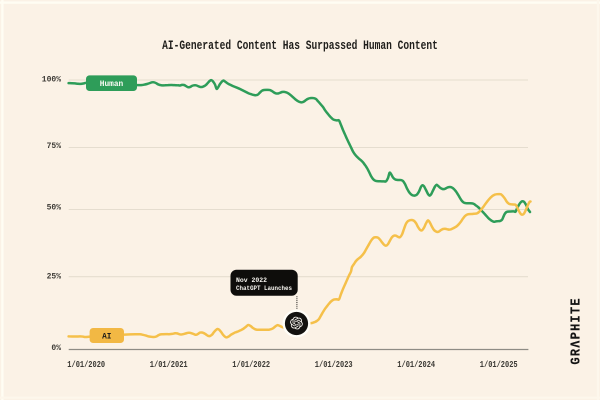 The height and width of the screenshot is (400, 600). I want to click on svg-text: 50%, so click(54, 208).